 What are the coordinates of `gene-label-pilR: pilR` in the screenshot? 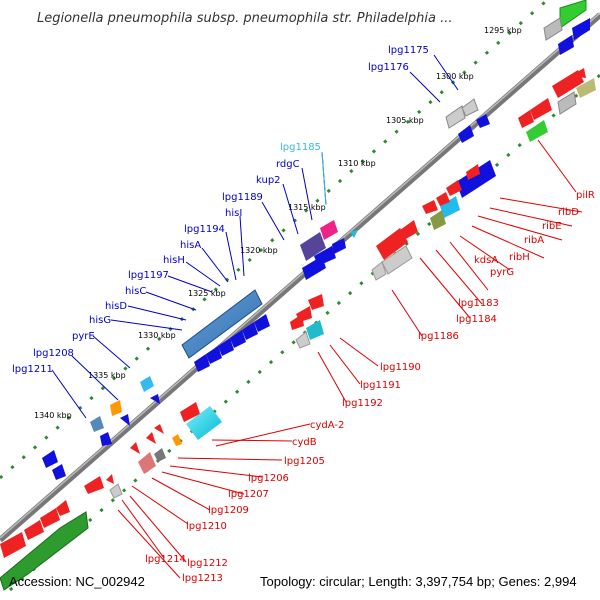 It's located at (585, 195).